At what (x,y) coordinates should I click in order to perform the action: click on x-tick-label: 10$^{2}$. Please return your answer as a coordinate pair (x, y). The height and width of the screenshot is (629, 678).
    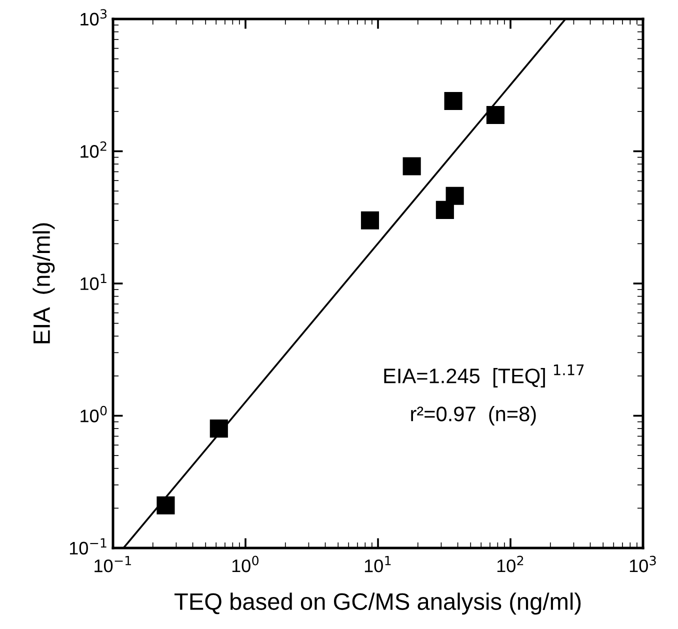
    Looking at the image, I should click on (510, 564).